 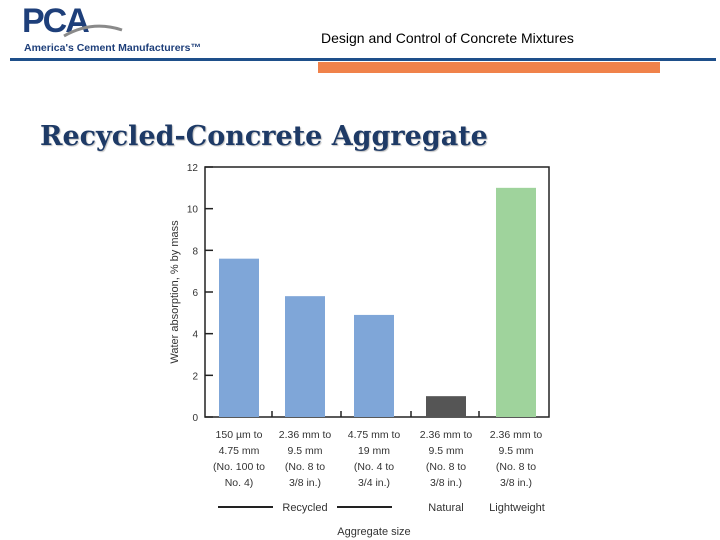 I want to click on logo-swoosh-icon, so click(x=93, y=31).